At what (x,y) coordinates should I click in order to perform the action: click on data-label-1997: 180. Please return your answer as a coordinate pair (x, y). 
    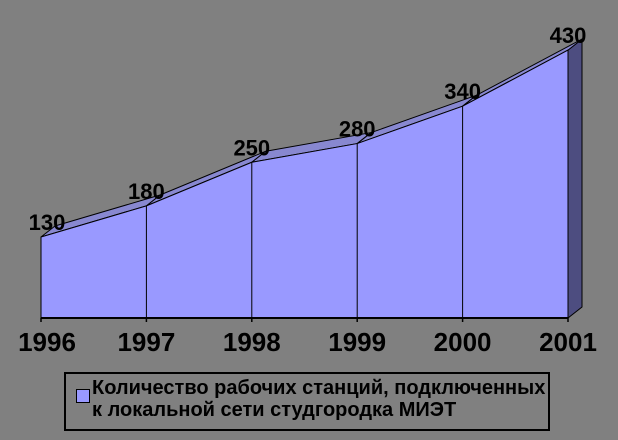
    Looking at the image, I should click on (146, 191).